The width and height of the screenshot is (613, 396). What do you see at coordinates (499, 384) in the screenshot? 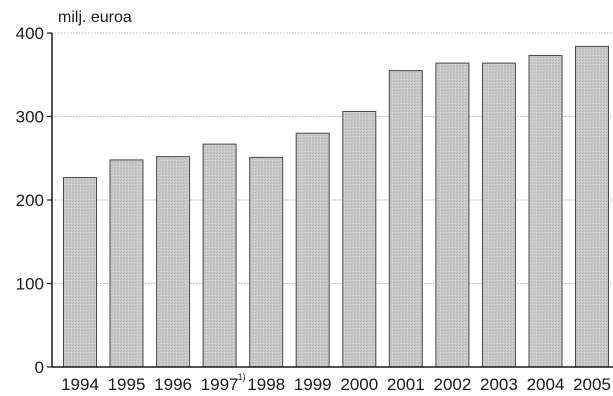
I see `x-tick-label-2003: 2003` at bounding box center [499, 384].